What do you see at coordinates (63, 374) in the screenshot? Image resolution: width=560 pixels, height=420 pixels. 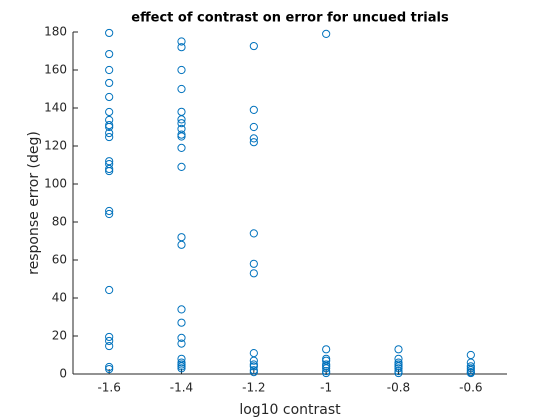 I see `y-tick-label: 0` at bounding box center [63, 374].